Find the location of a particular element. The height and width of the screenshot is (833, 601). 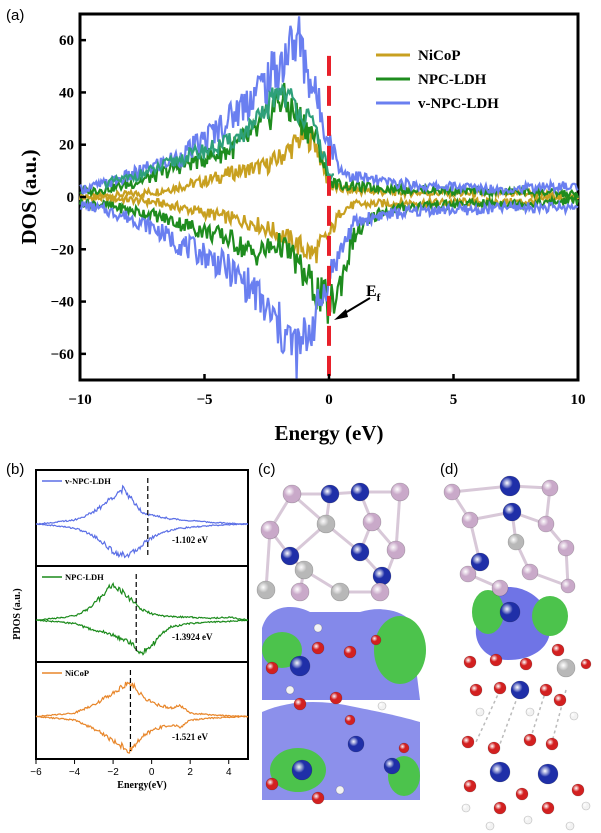

dos-x-tick-label: 5 is located at coordinates (454, 400).